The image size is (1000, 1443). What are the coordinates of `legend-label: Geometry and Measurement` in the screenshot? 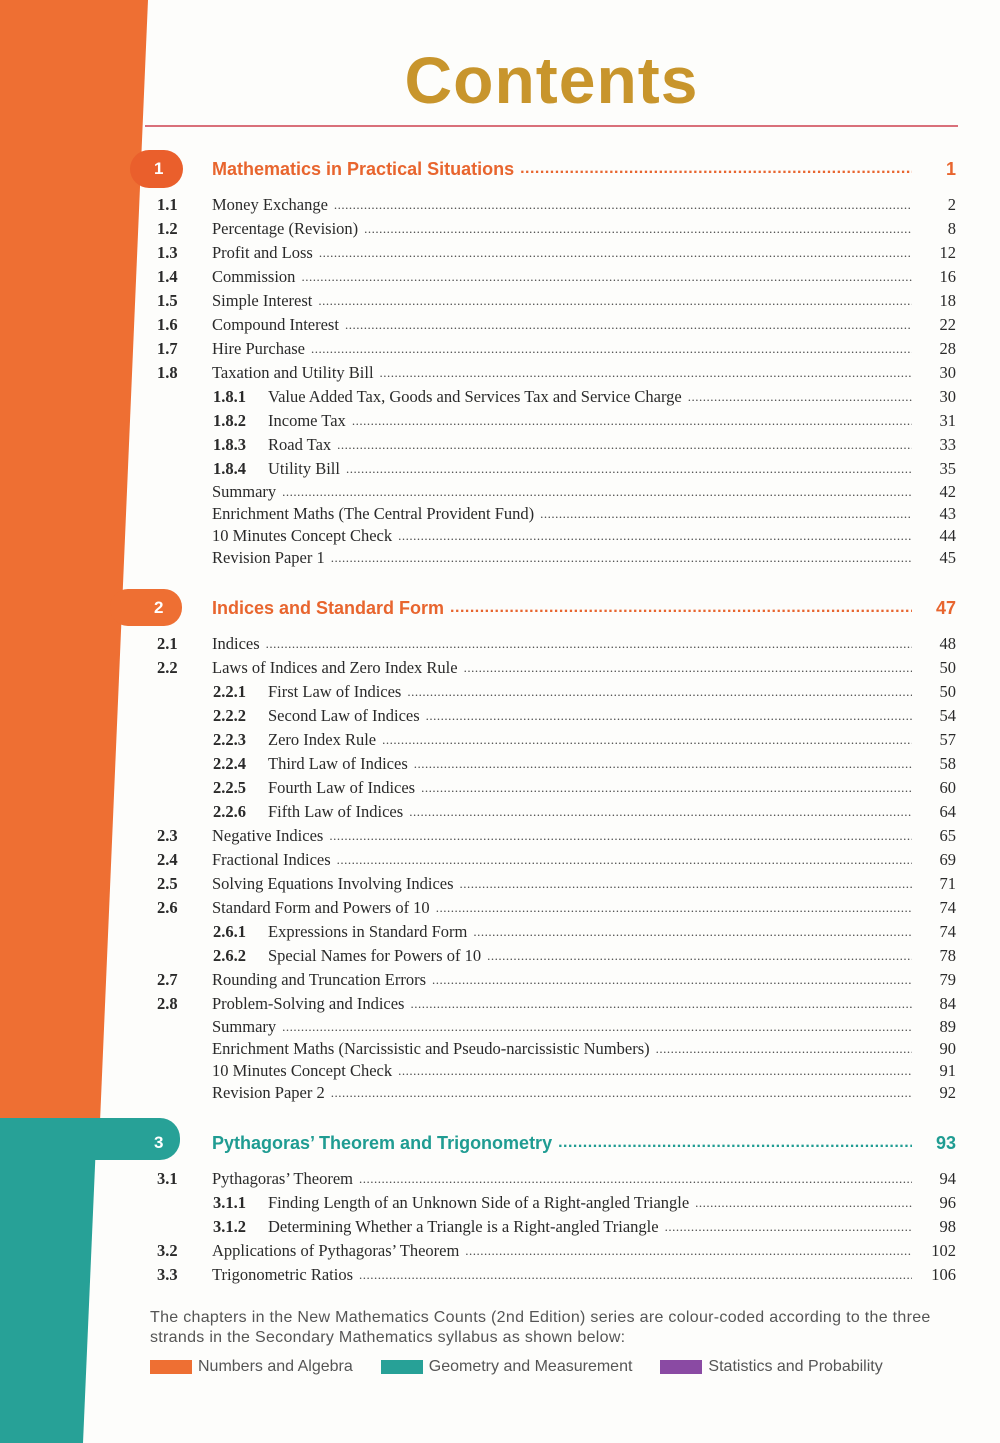 It's located at (530, 1366).